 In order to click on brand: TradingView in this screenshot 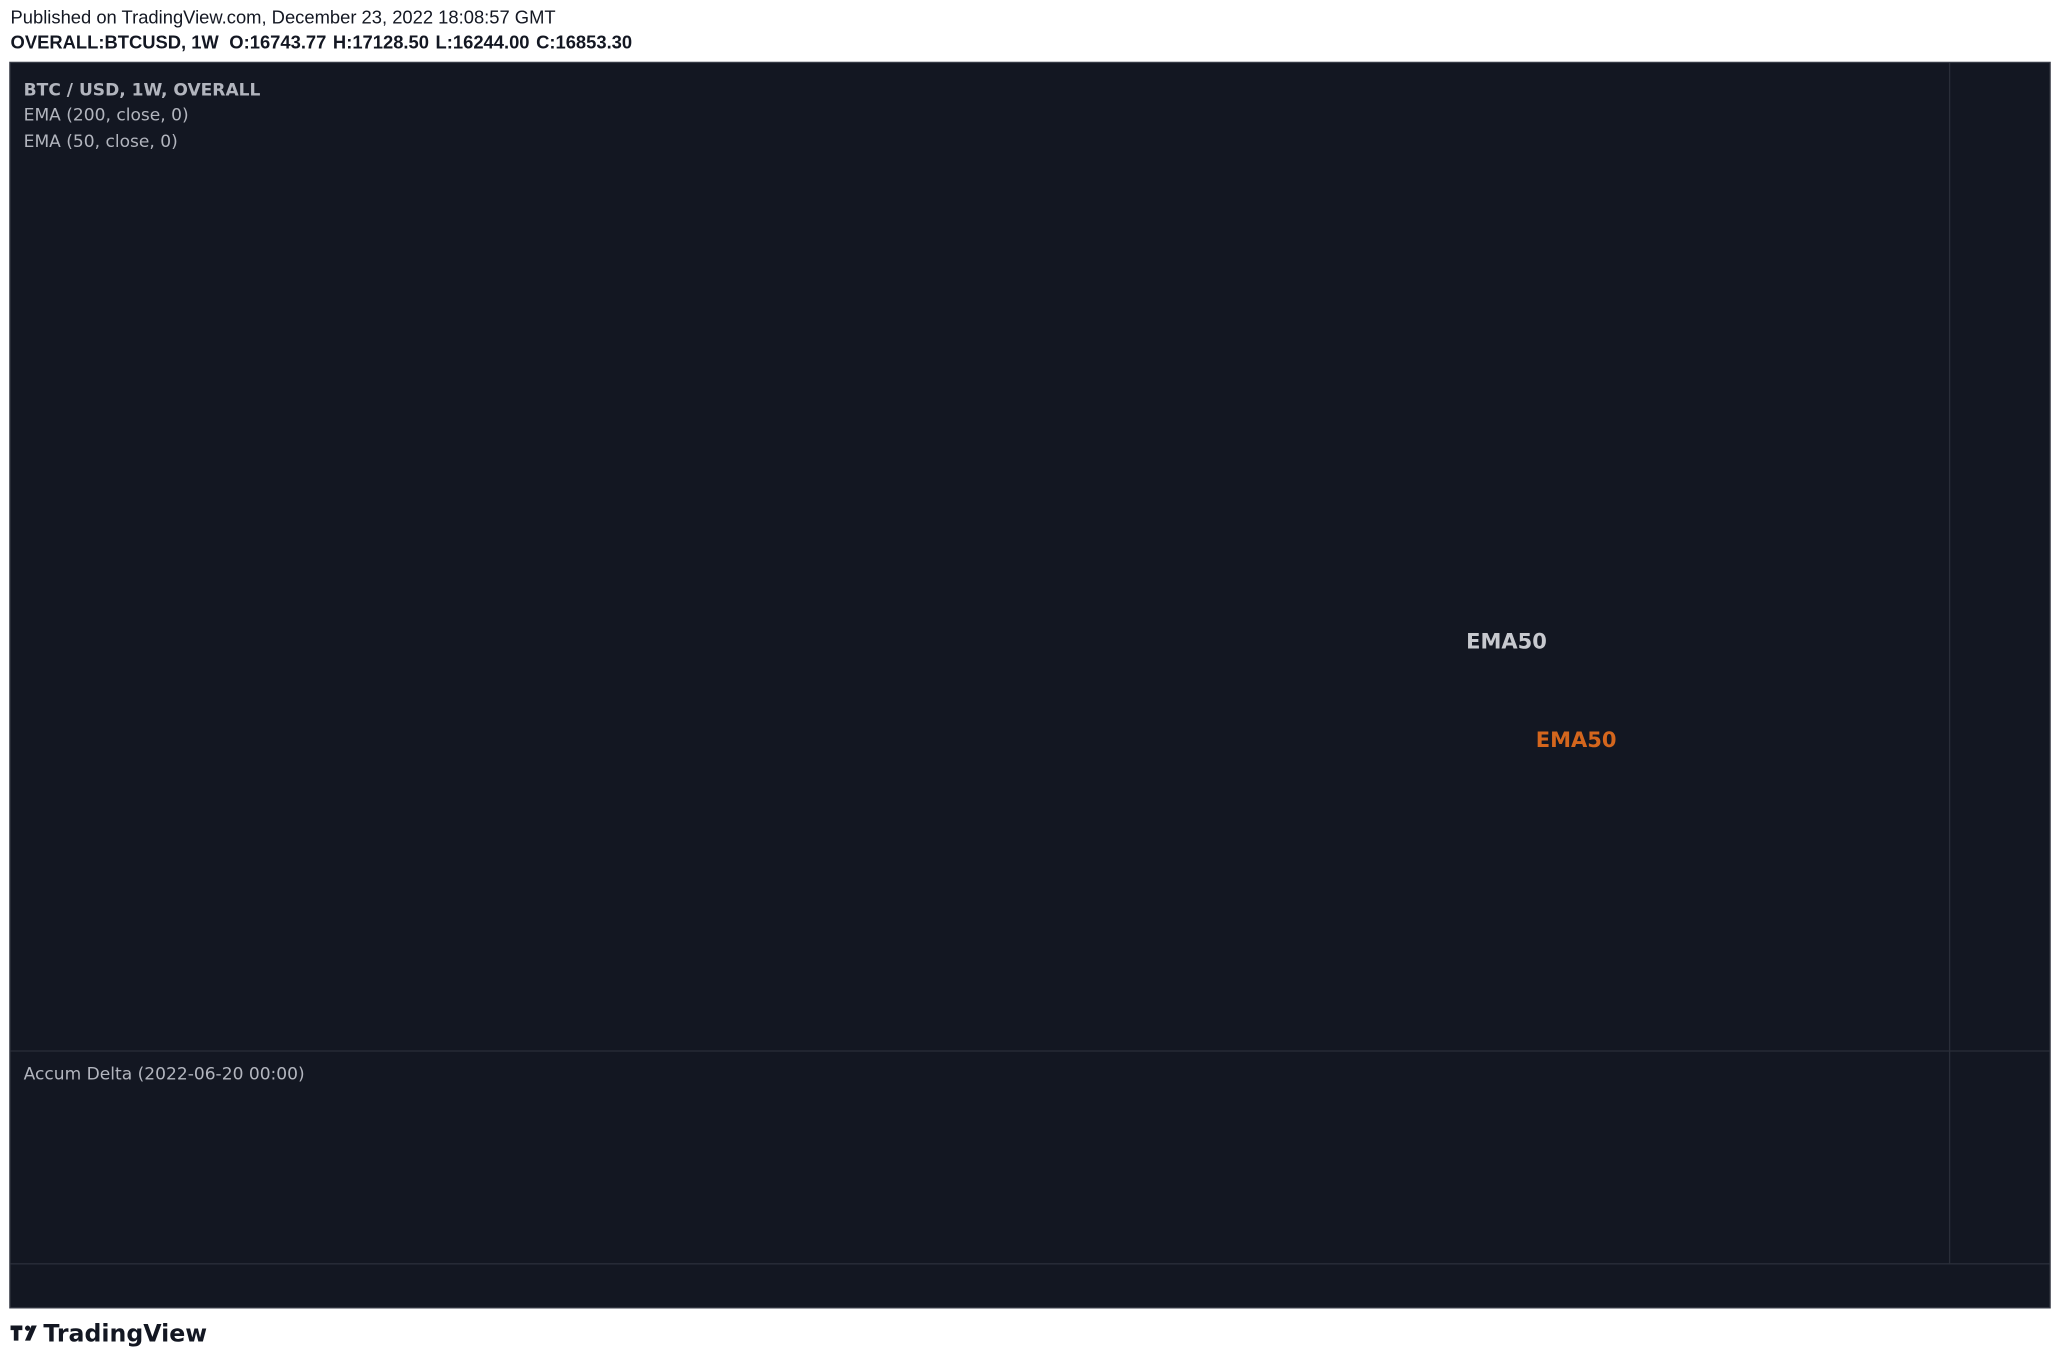, I will do `click(125, 1333)`.